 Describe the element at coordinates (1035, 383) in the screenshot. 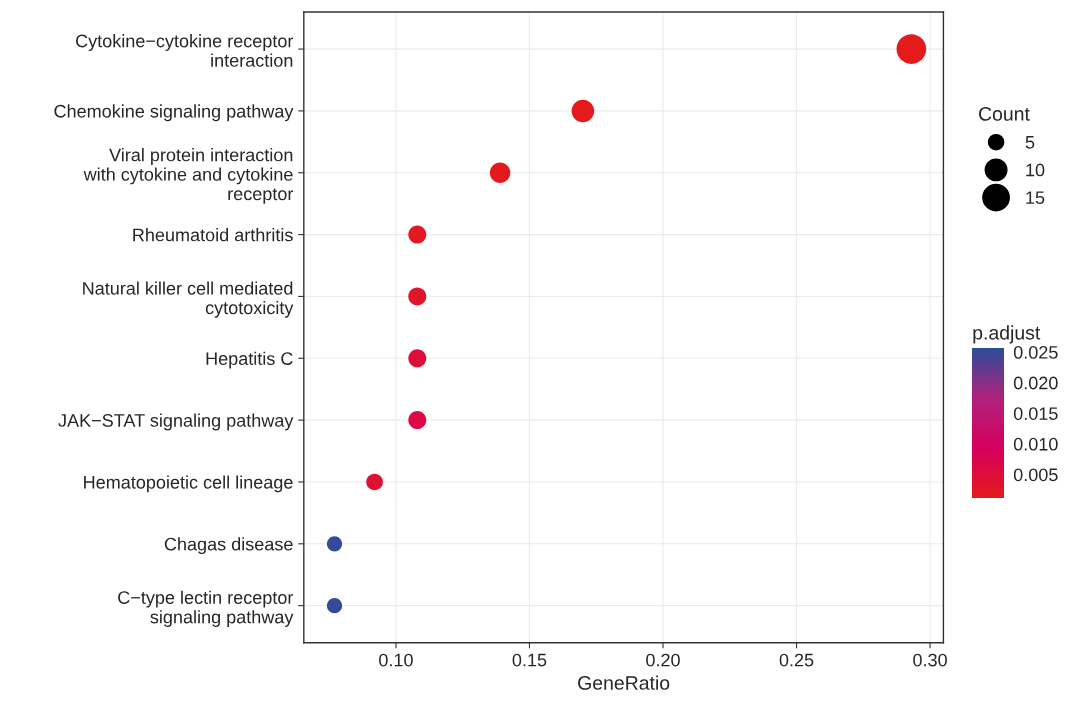

I see `color-bar-label: 0.020` at that location.